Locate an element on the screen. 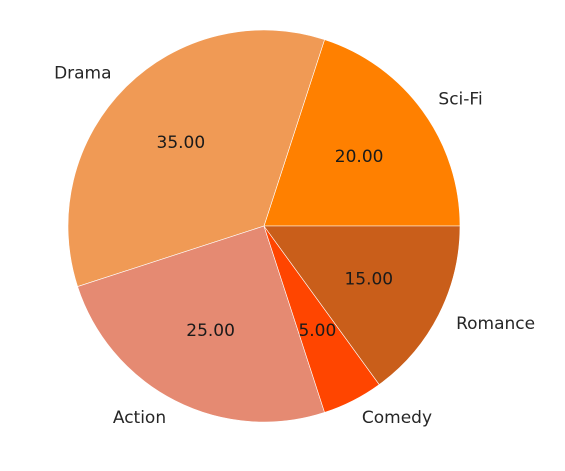 The image size is (565, 471). pie-slice-romance is located at coordinates (362, 305).